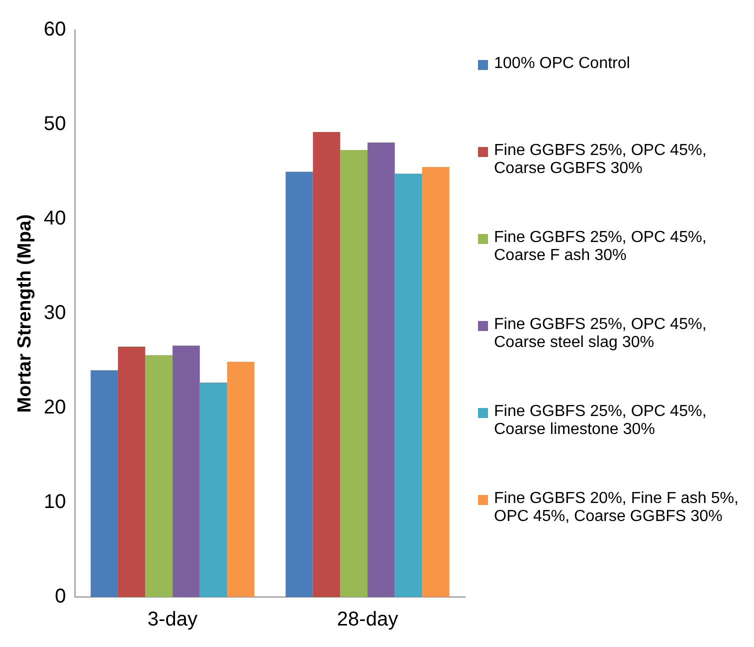 The image size is (754, 647). Describe the element at coordinates (601, 334) in the screenshot. I see `legend-label: Fine GGBFS 25%, OPC 45%, Coarse steel slag 30%` at that location.